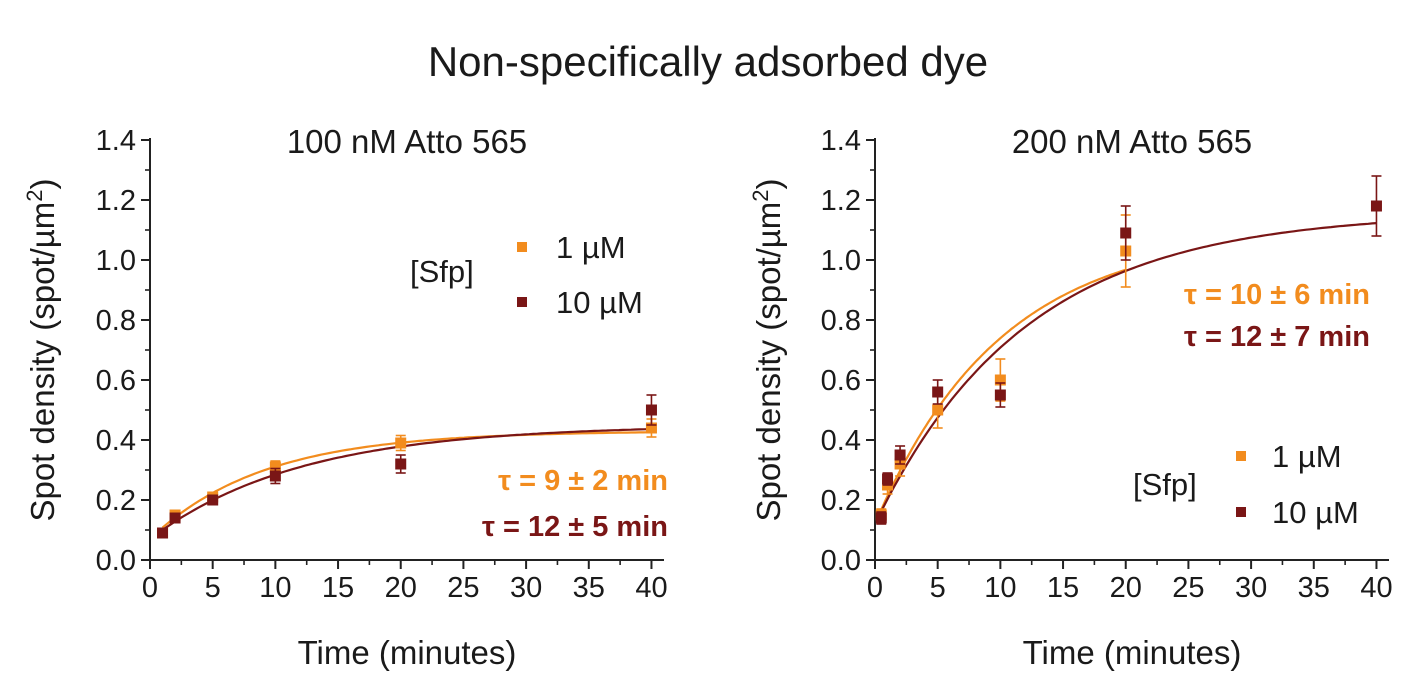  I want to click on tau-annotation-1uM: τ = 9 ± 2 min, so click(583, 481).